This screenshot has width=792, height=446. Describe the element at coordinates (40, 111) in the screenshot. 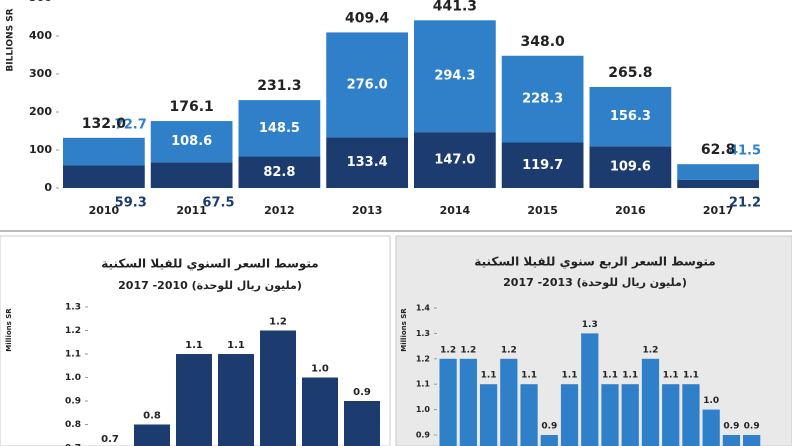

I see `y-tick-label: 200` at that location.